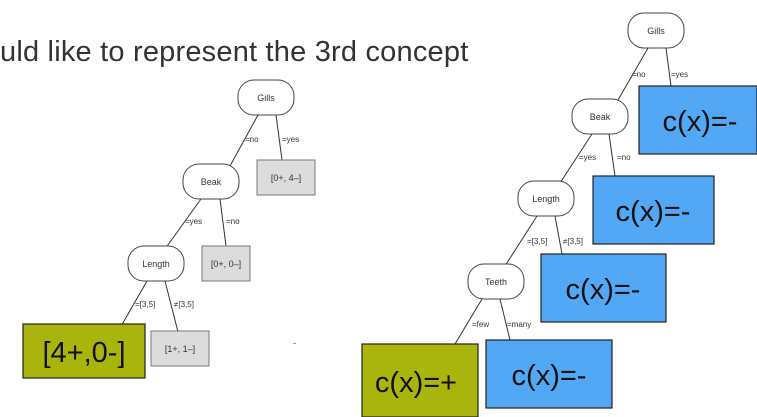  I want to click on right-node-gills, so click(656, 30).